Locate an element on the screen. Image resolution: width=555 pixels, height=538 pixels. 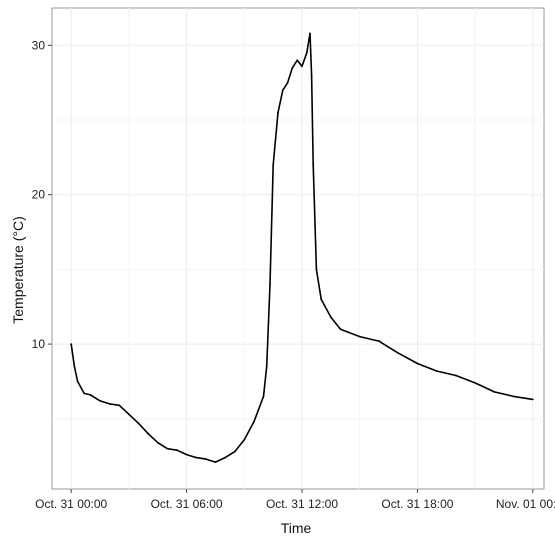
y-axis-title: Temperature (°C) is located at coordinates (18, 270).